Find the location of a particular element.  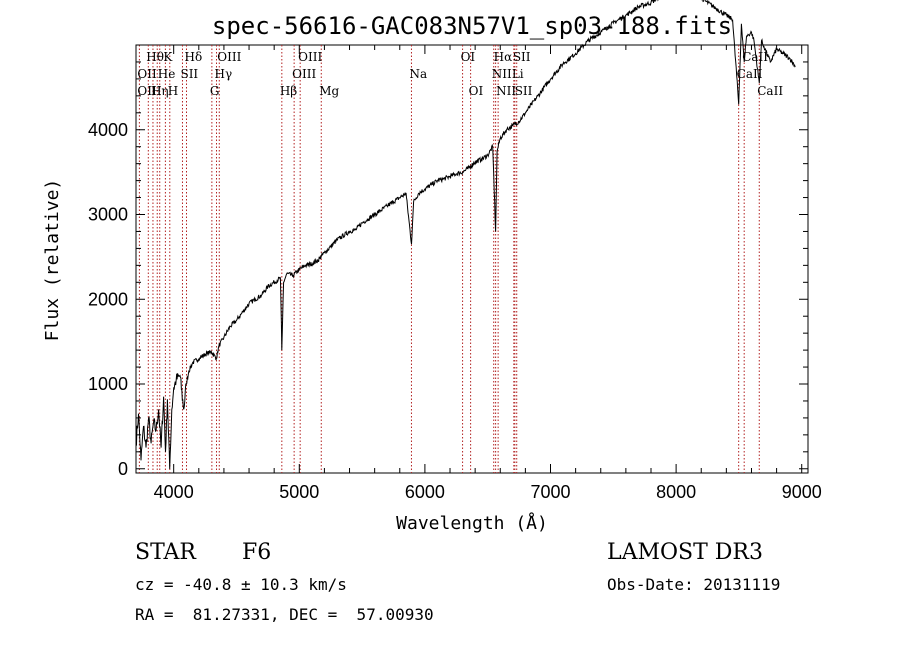

x-tick-label: 6000 is located at coordinates (425, 492).